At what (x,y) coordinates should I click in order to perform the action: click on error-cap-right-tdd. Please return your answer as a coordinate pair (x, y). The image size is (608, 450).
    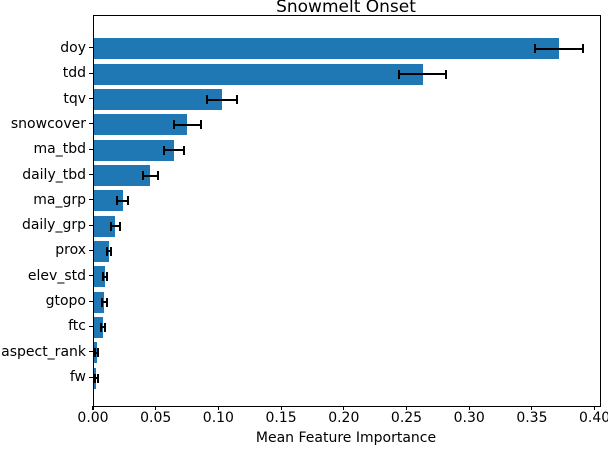
    Looking at the image, I should click on (446, 74).